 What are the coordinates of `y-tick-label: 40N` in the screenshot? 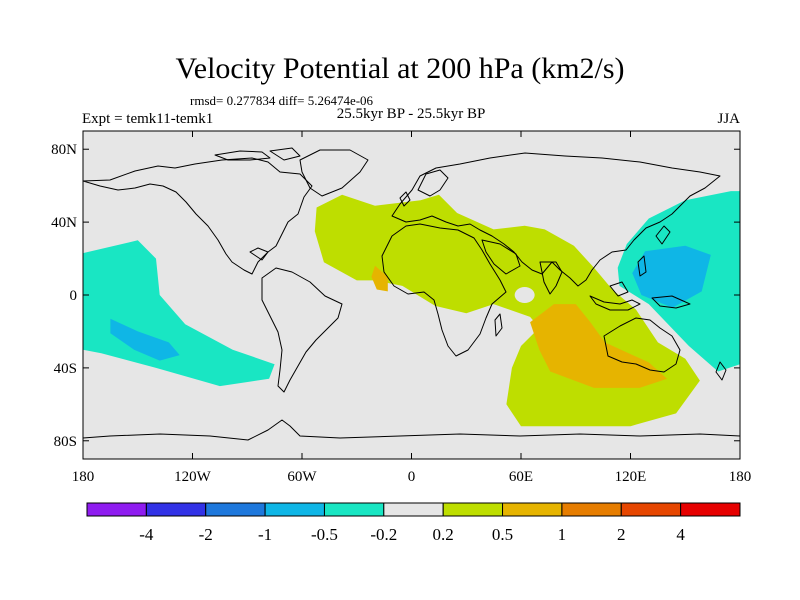 It's located at (64, 223).